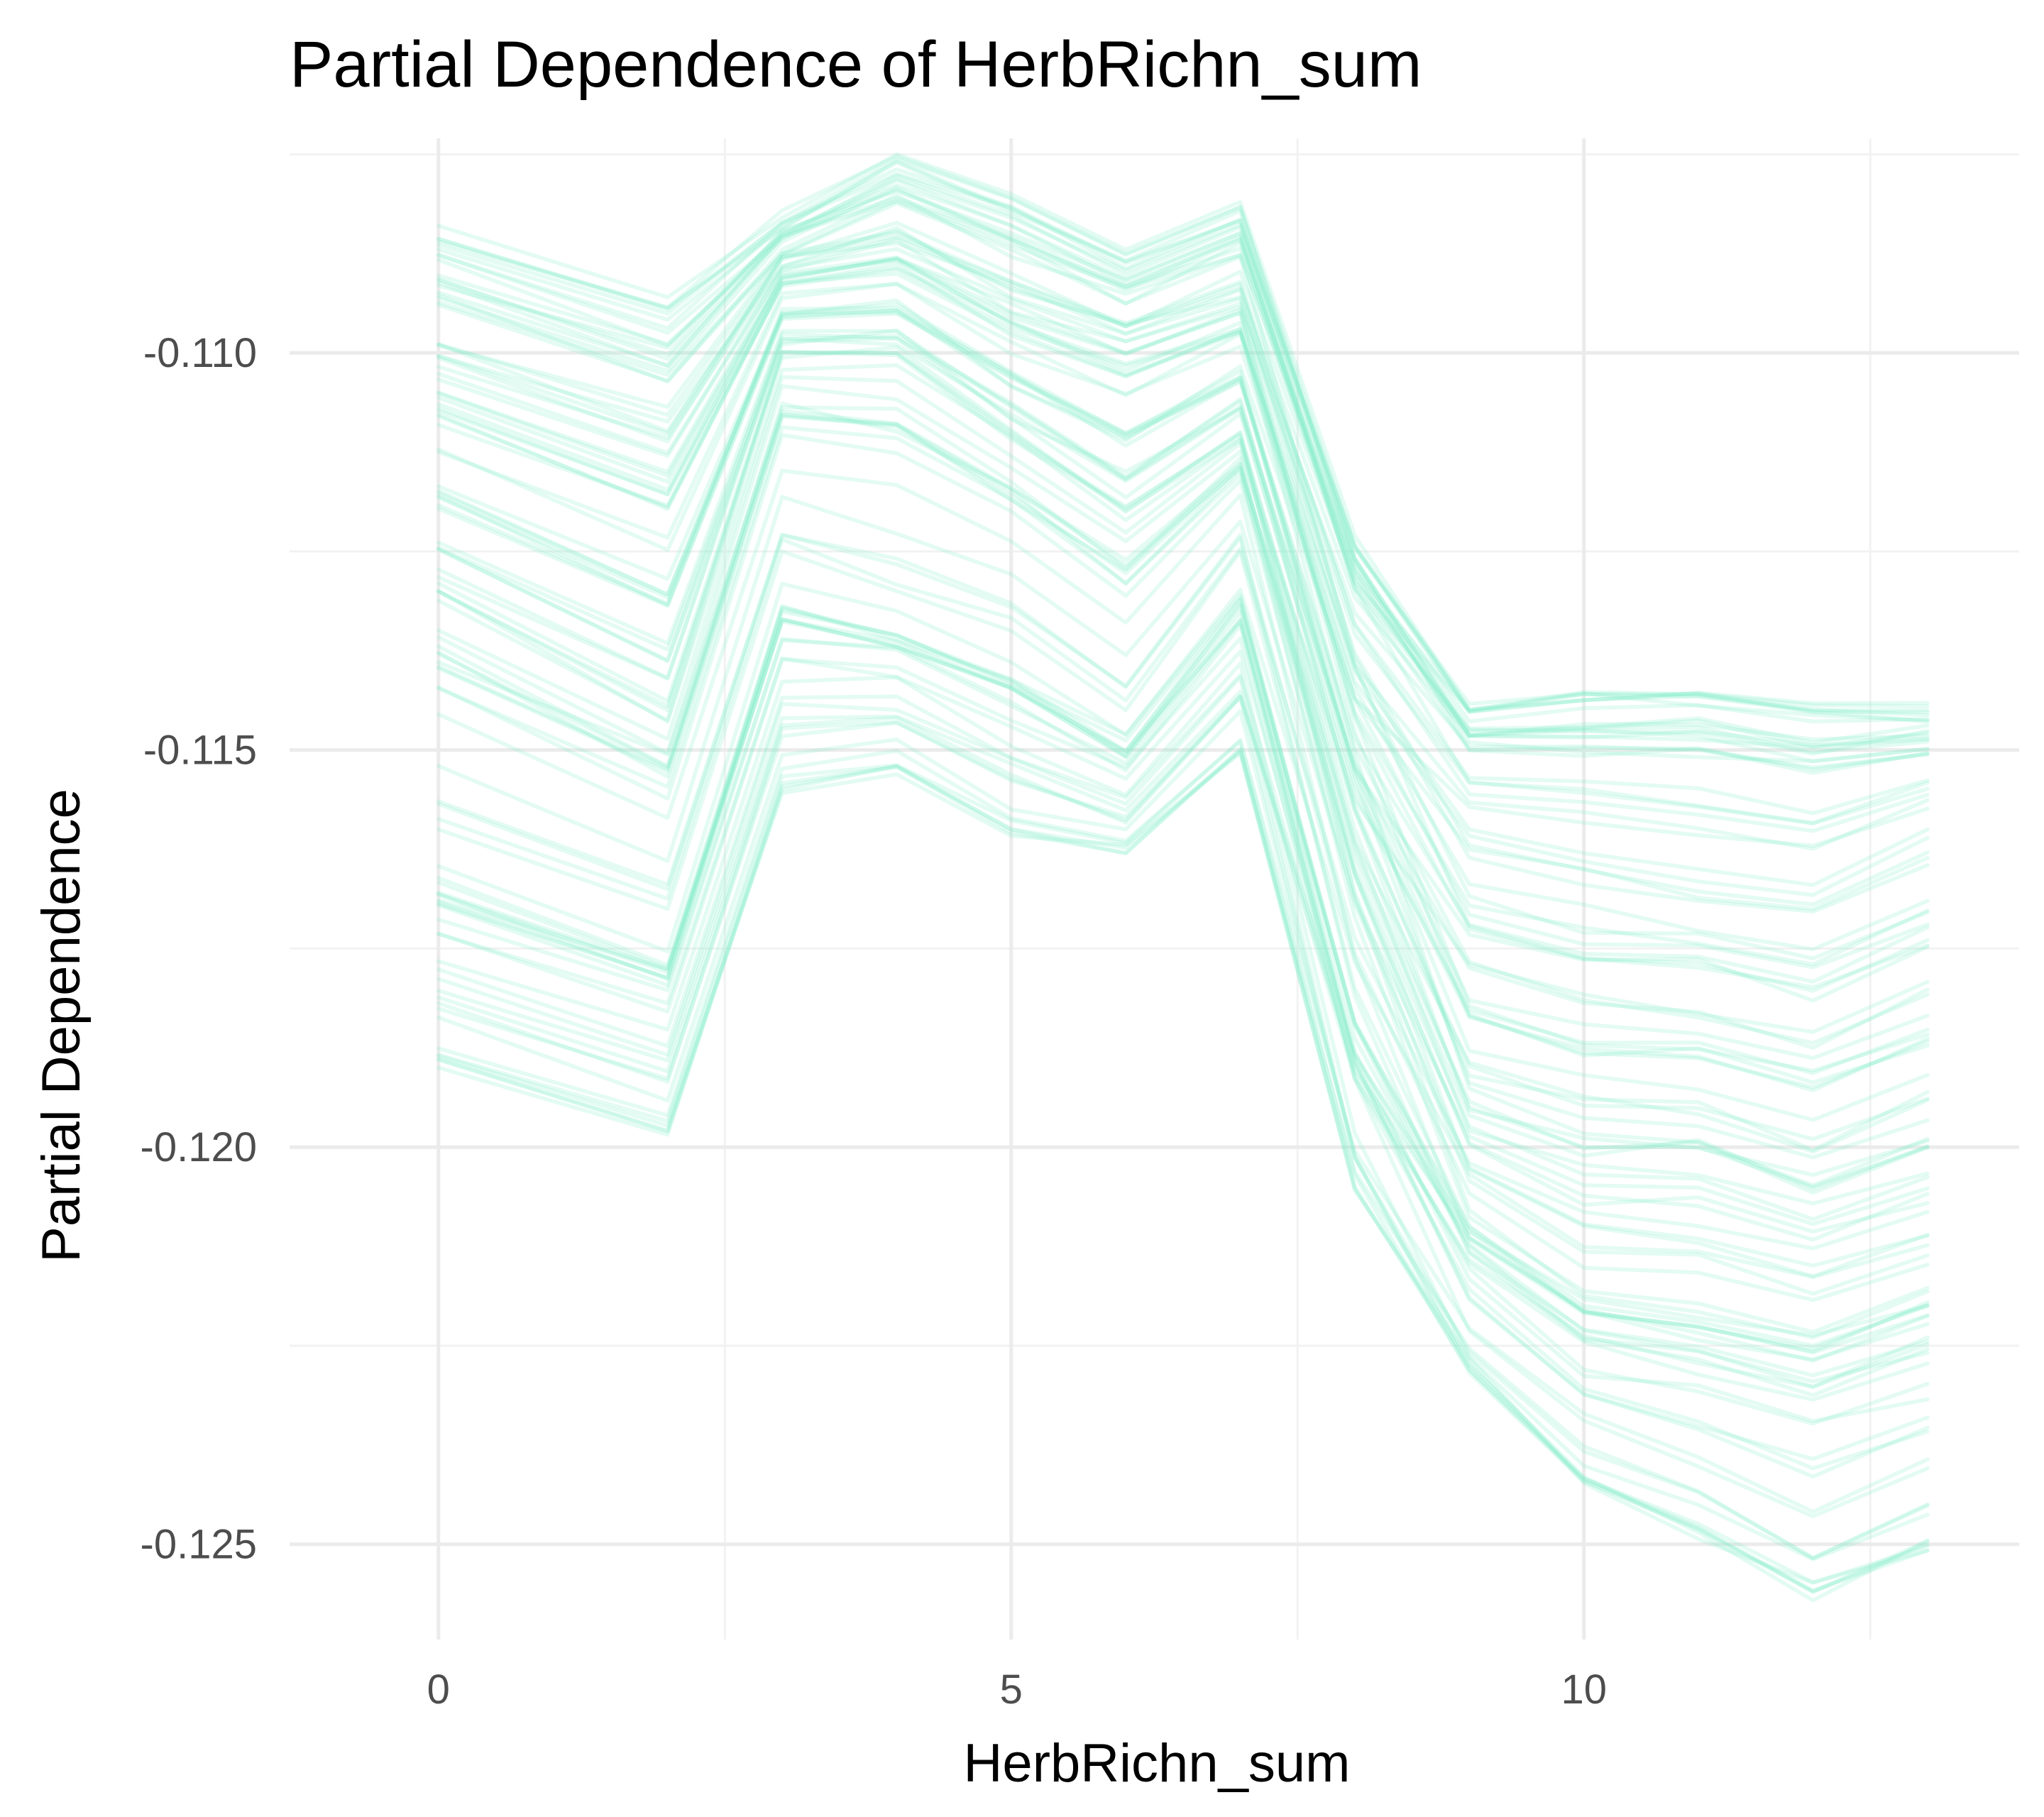 This screenshot has height=1817, width=2044. I want to click on y-tick-label-1: -0.120, so click(199, 1147).